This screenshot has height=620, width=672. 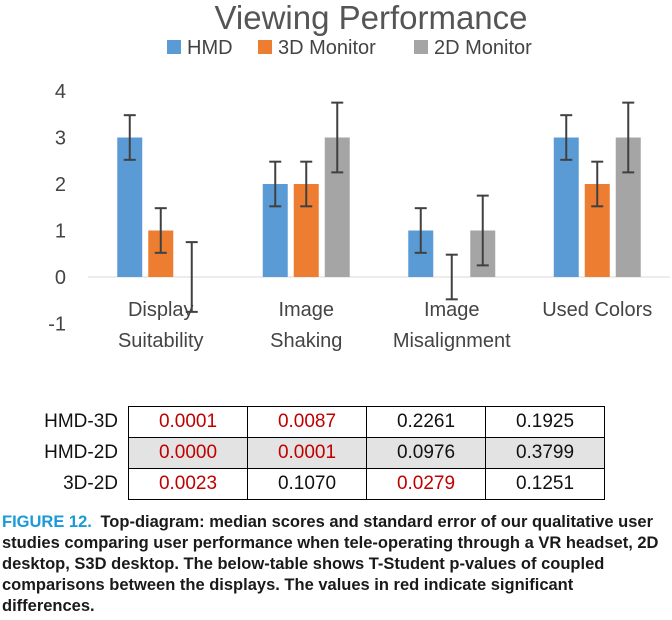 What do you see at coordinates (188, 484) in the screenshot?
I see `p-value-cell: 0.0023` at bounding box center [188, 484].